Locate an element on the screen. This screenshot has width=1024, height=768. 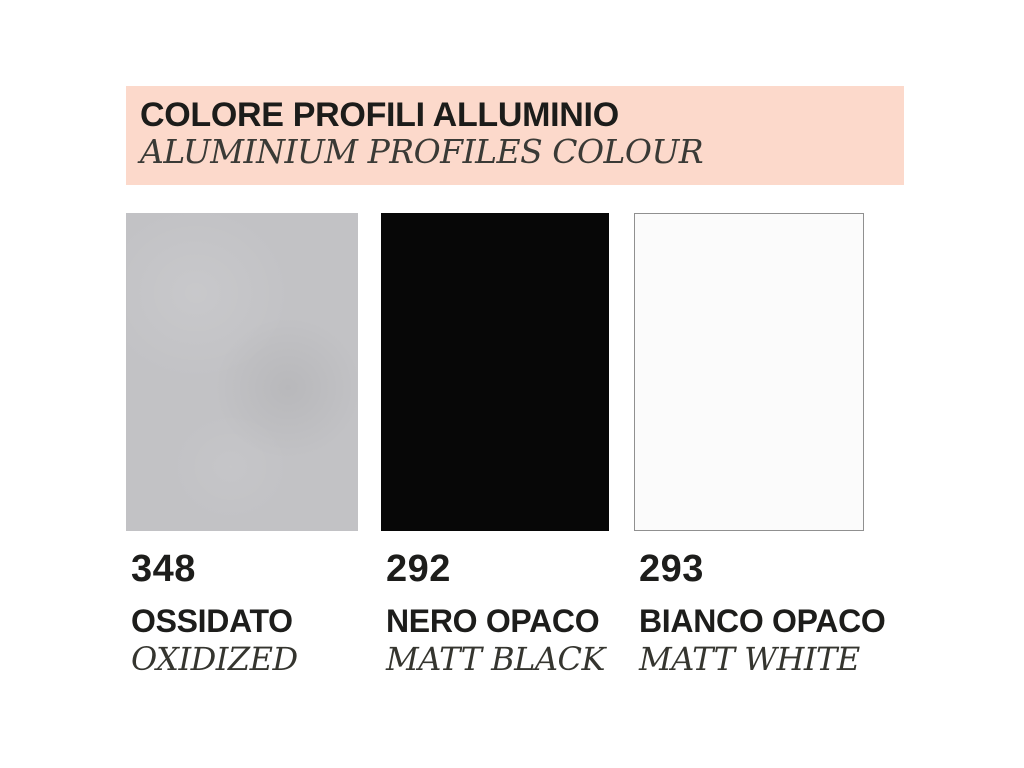
page-title: COLORE PROFILI ALLUMINIO is located at coordinates (379, 115).